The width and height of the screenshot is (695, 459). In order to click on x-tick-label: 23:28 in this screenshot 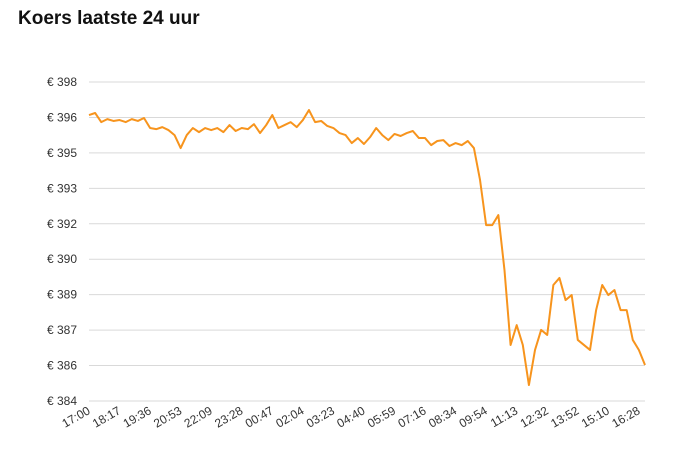, I will do `click(228, 416)`.